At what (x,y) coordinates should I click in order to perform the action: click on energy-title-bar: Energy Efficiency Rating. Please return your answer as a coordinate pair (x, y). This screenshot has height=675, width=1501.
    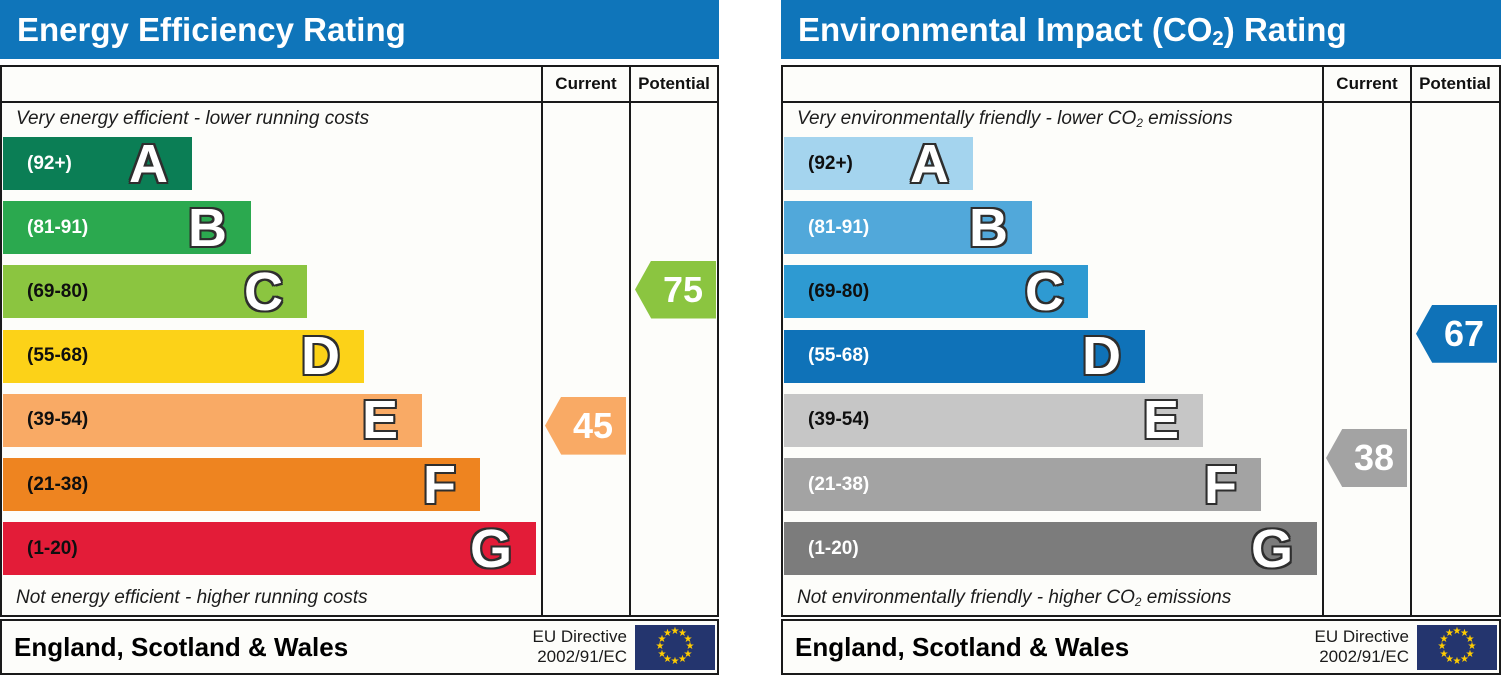
    Looking at the image, I should click on (359, 29).